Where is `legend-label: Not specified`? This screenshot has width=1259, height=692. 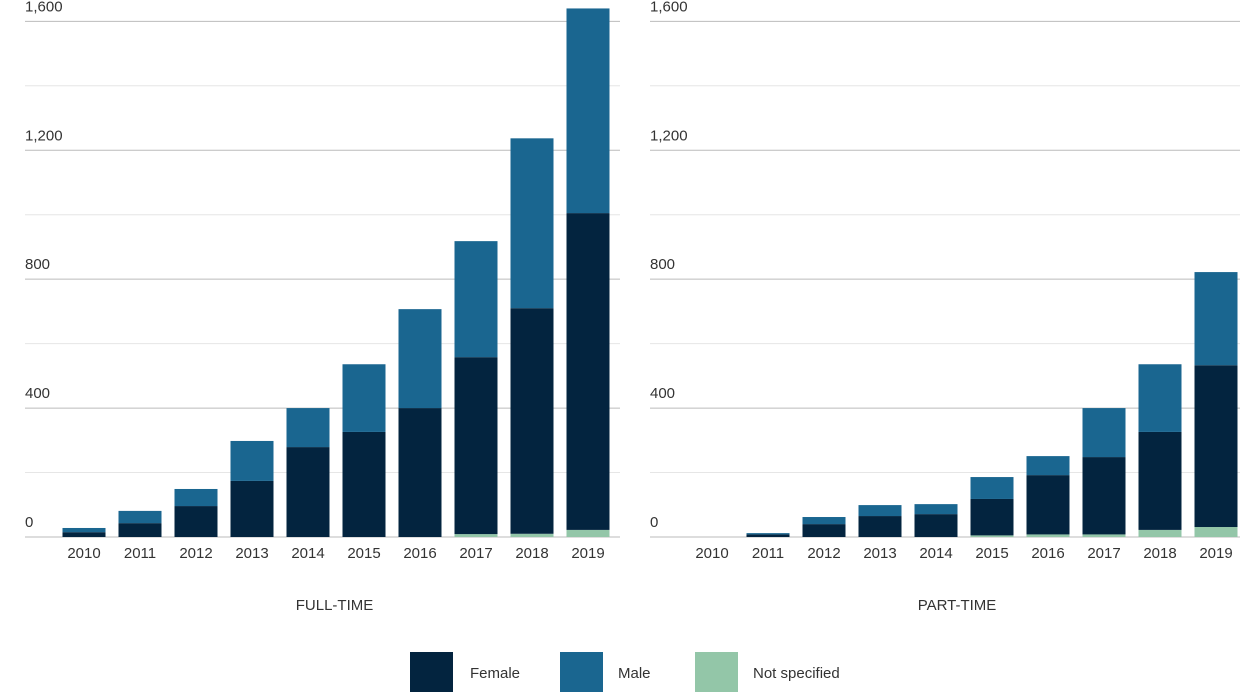
legend-label: Not specified is located at coordinates (796, 673).